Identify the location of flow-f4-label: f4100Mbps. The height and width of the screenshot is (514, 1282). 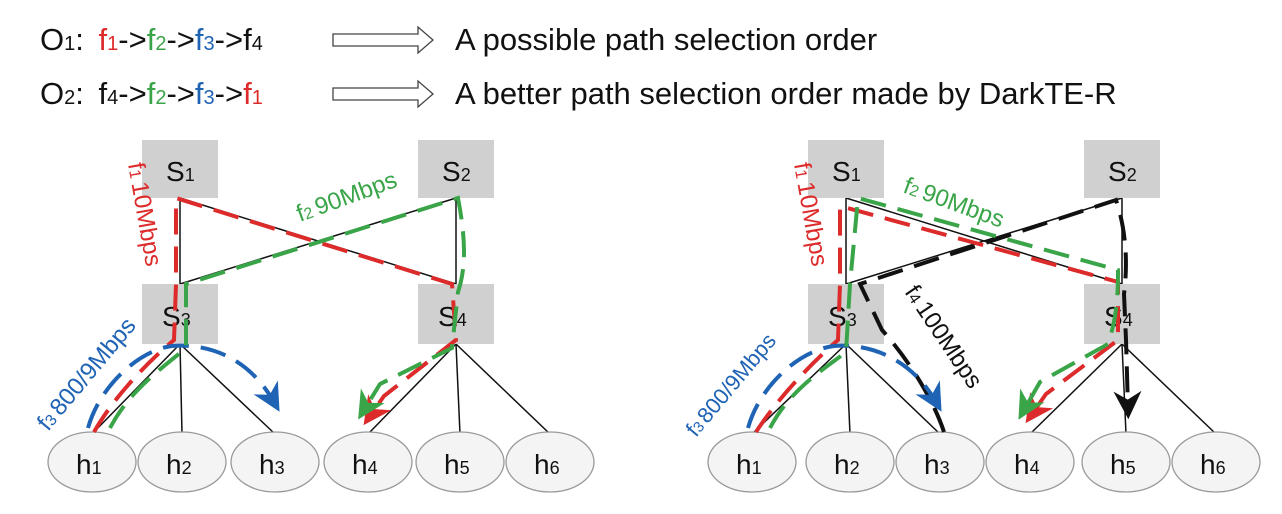
(943, 336).